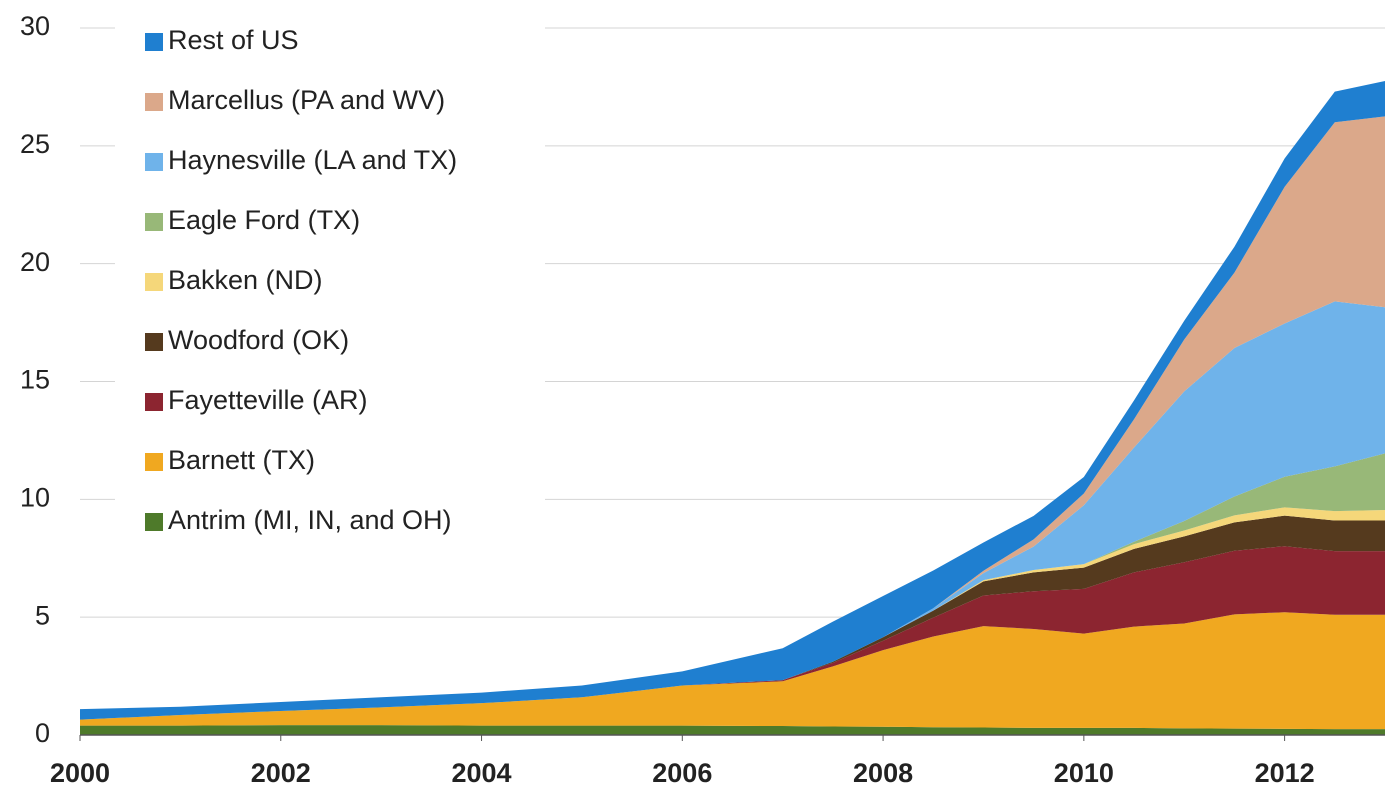 Image resolution: width=1386 pixels, height=793 pixels. I want to click on legend-label: Fayetteville (AR), so click(268, 400).